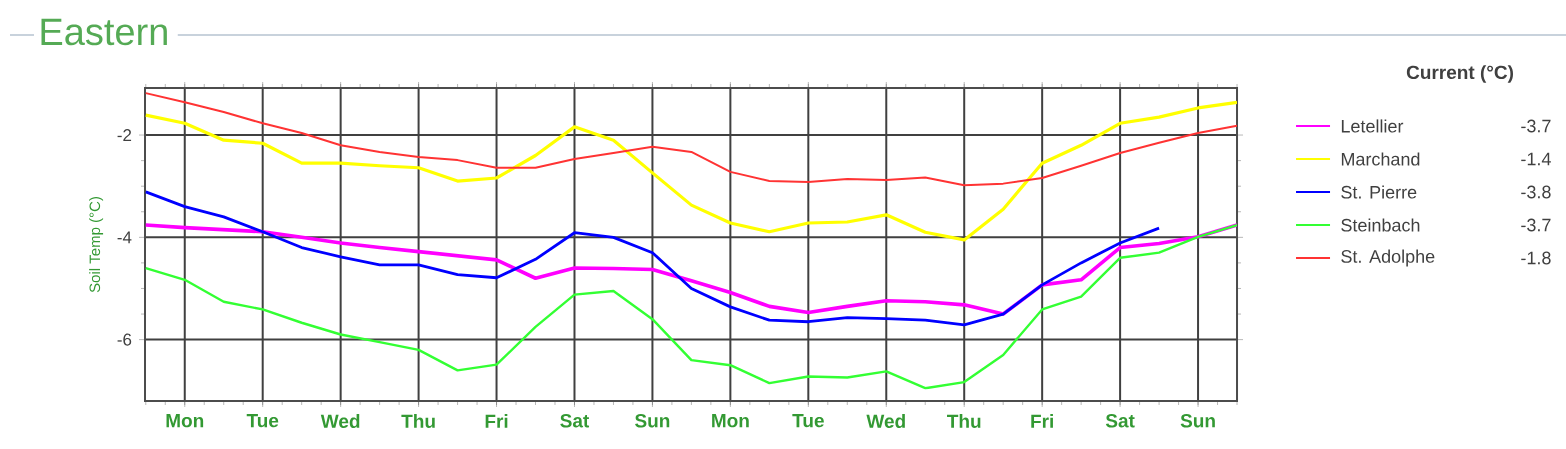 Image resolution: width=1566 pixels, height=449 pixels. Describe the element at coordinates (1536, 192) in the screenshot. I see `text: -3.8` at that location.